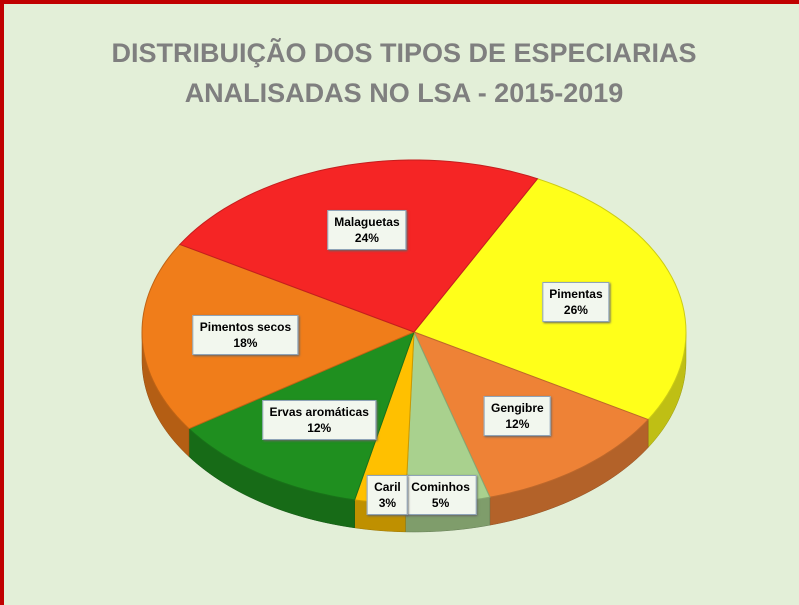 The height and width of the screenshot is (605, 799). Describe the element at coordinates (387, 503) in the screenshot. I see `label-value: 3%` at that location.